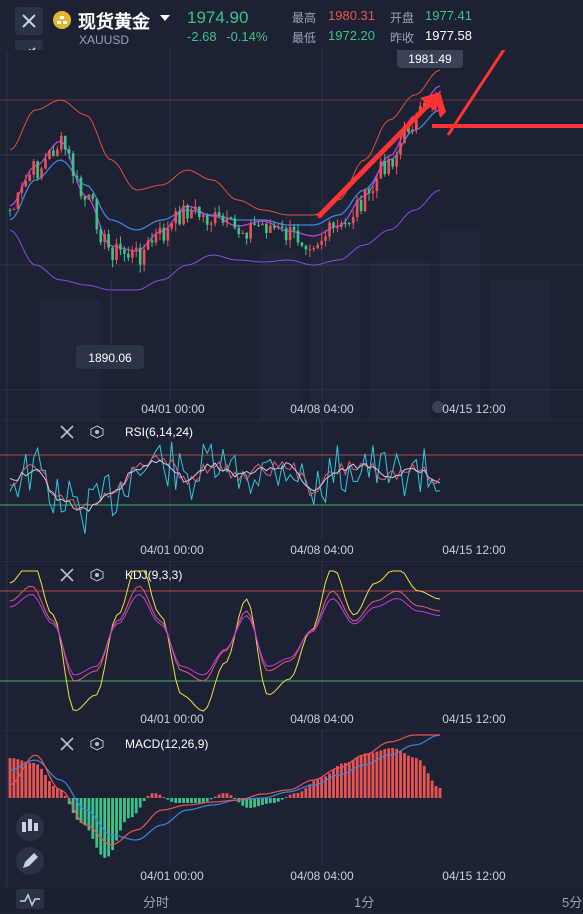 The width and height of the screenshot is (583, 914). Describe the element at coordinates (114, 22) in the screenshot. I see `instrument-title: 现货黄金` at that location.